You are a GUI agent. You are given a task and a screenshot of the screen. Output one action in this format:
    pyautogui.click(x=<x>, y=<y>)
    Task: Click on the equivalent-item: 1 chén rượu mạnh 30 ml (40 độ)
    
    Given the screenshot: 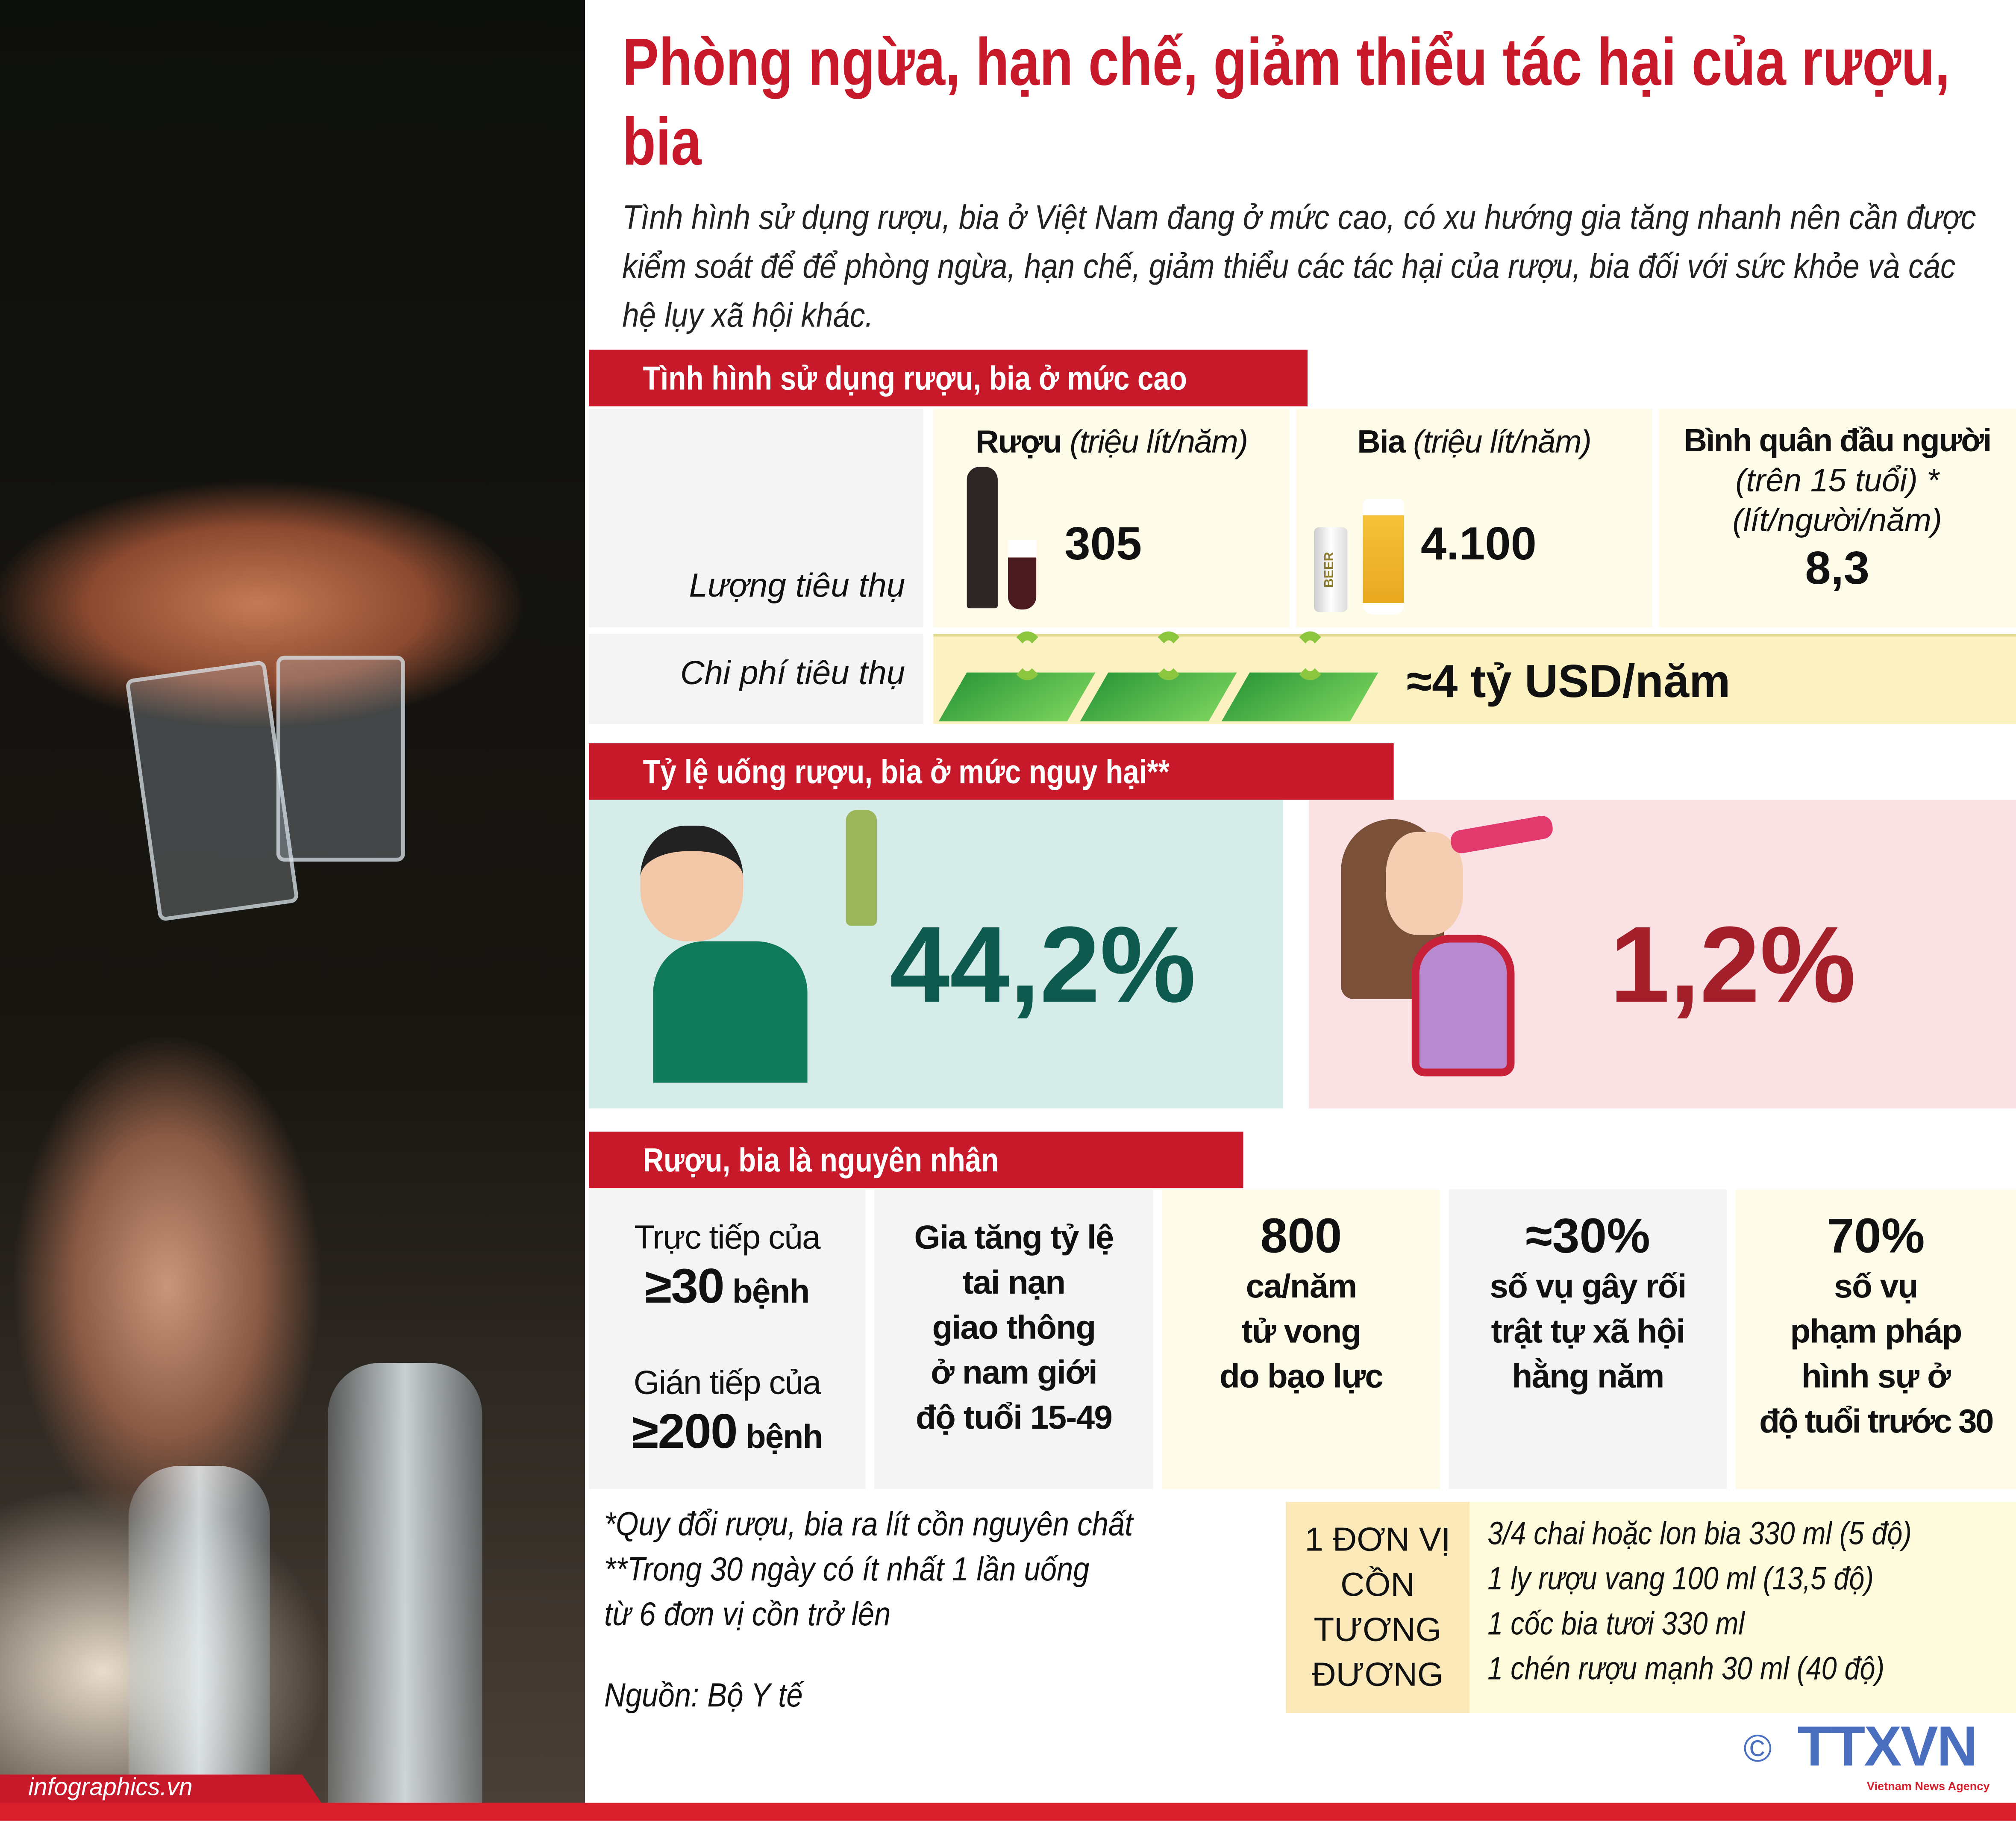 What is the action you would take?
    pyautogui.click(x=1686, y=1669)
    